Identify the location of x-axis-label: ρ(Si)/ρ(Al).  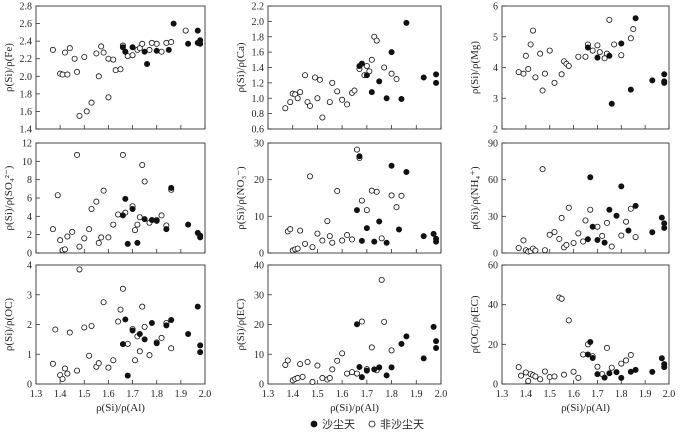
(120, 408).